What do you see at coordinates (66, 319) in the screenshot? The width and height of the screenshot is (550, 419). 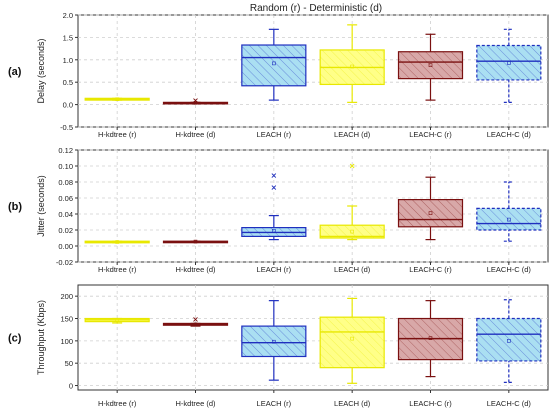 I see `y-tick-label: 150` at bounding box center [66, 319].